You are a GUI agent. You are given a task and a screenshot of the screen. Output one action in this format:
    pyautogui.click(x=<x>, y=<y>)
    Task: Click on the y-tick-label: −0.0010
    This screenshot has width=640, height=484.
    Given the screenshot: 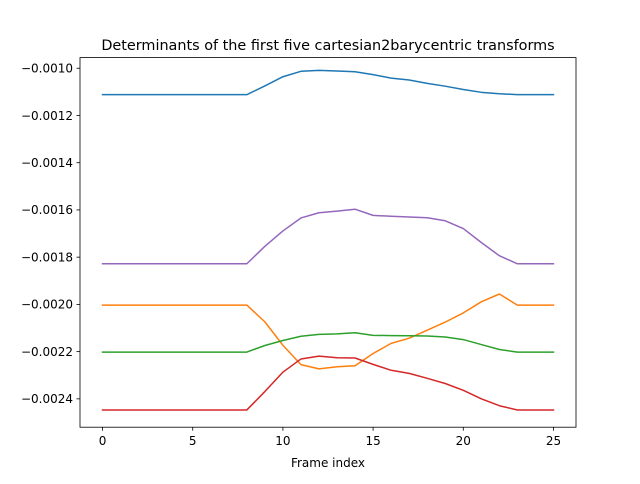 What is the action you would take?
    pyautogui.click(x=47, y=69)
    